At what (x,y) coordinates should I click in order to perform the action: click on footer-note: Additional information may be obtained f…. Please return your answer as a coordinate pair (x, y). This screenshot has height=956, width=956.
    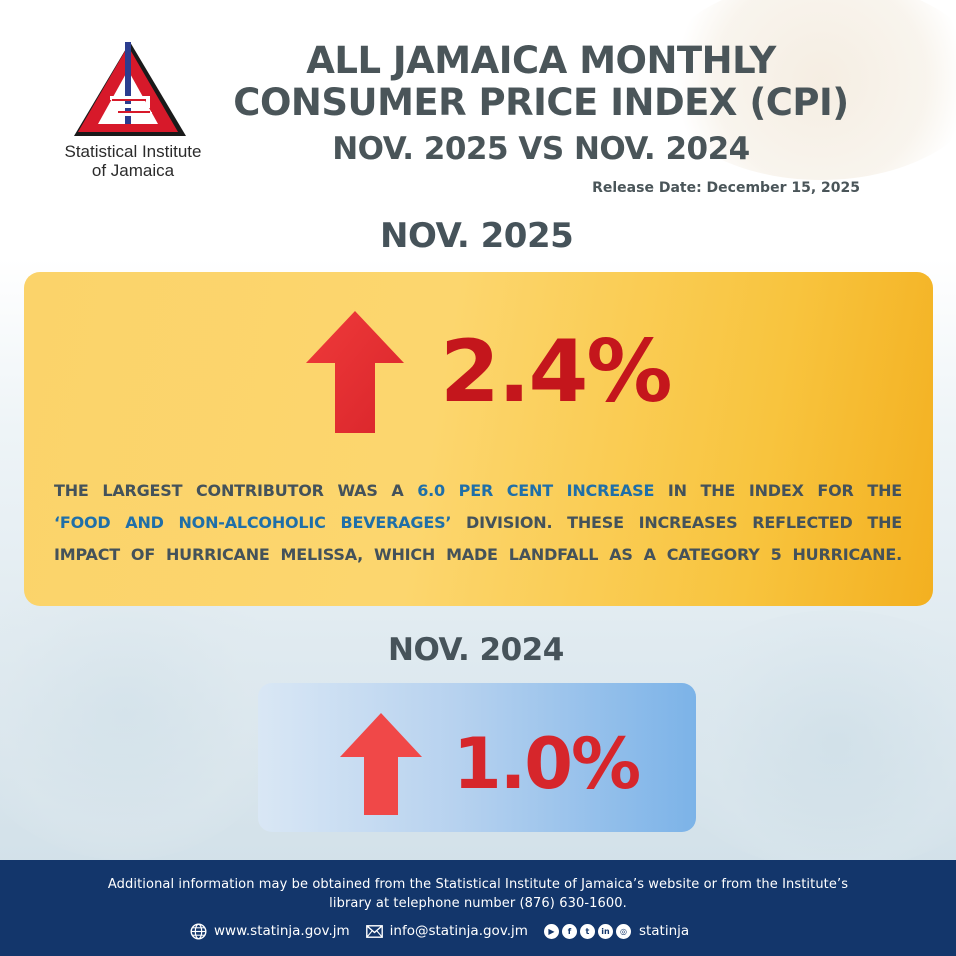
    Looking at the image, I should click on (478, 894).